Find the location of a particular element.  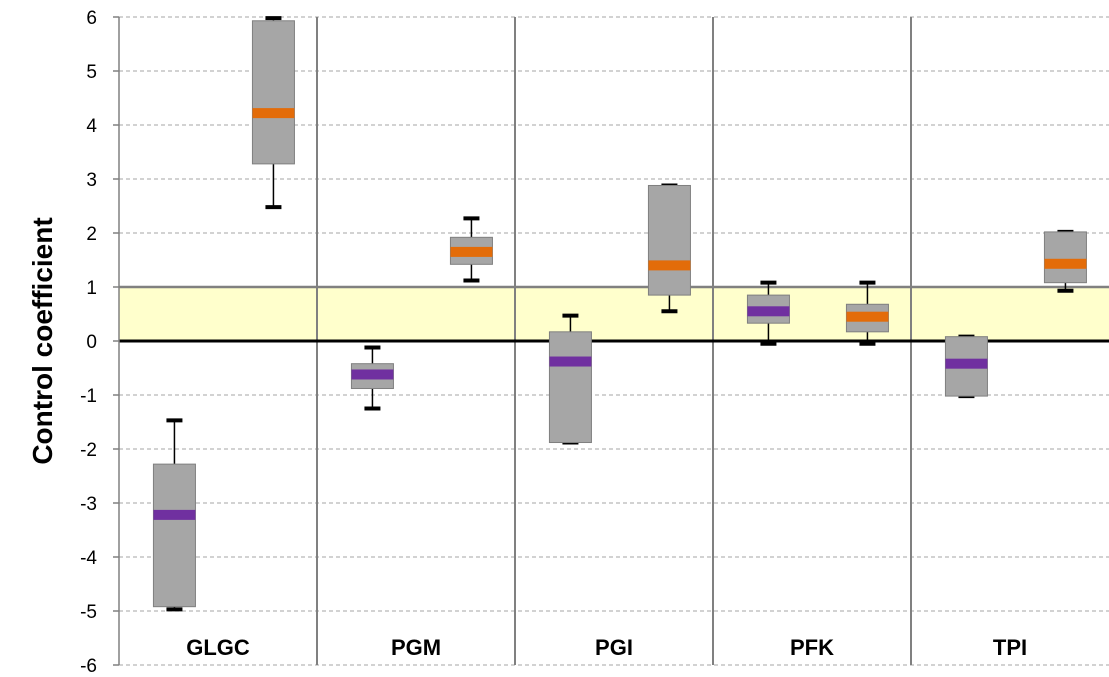

category-label: GLGC is located at coordinates (218, 647).